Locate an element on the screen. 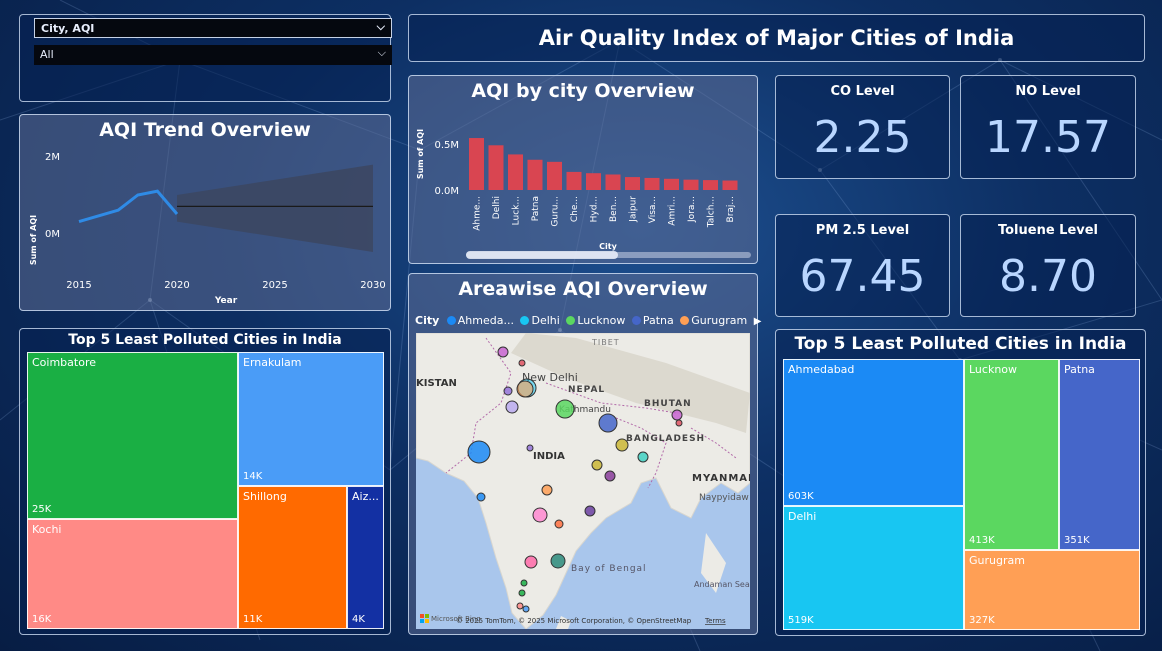 This screenshot has width=1162, height=651. field-selector-value: City, AQI is located at coordinates (68, 28).